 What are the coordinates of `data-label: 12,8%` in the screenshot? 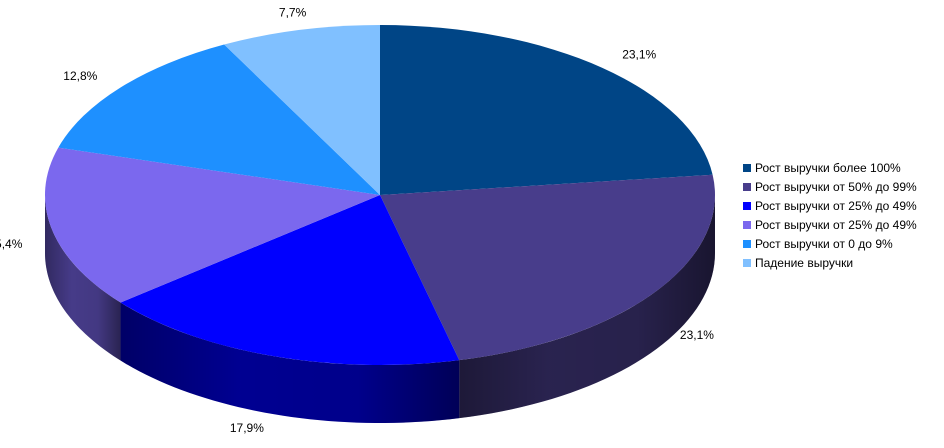 It's located at (80, 76).